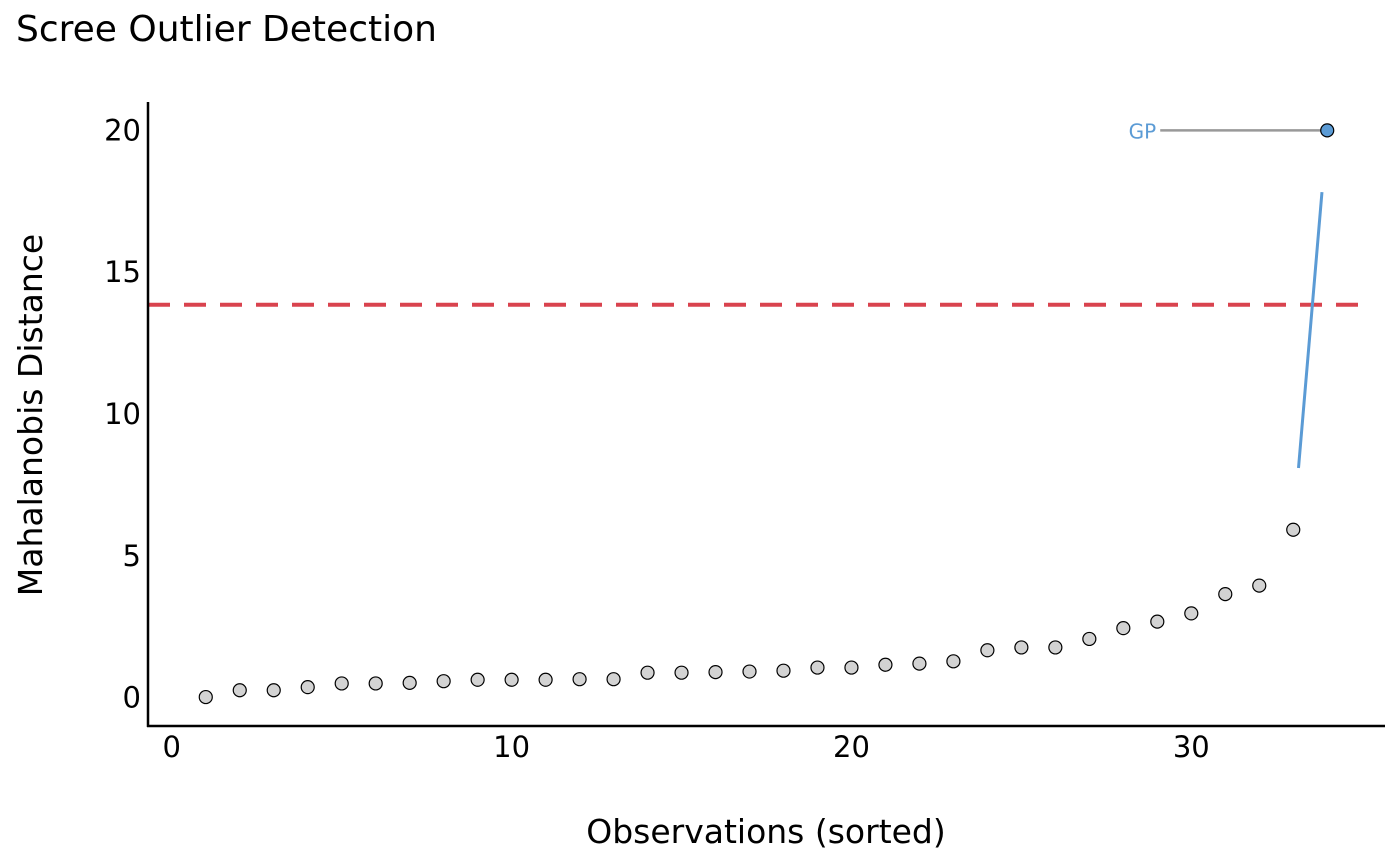 This screenshot has width=1400, height=866. I want to click on y-tick-label: 15, so click(122, 272).